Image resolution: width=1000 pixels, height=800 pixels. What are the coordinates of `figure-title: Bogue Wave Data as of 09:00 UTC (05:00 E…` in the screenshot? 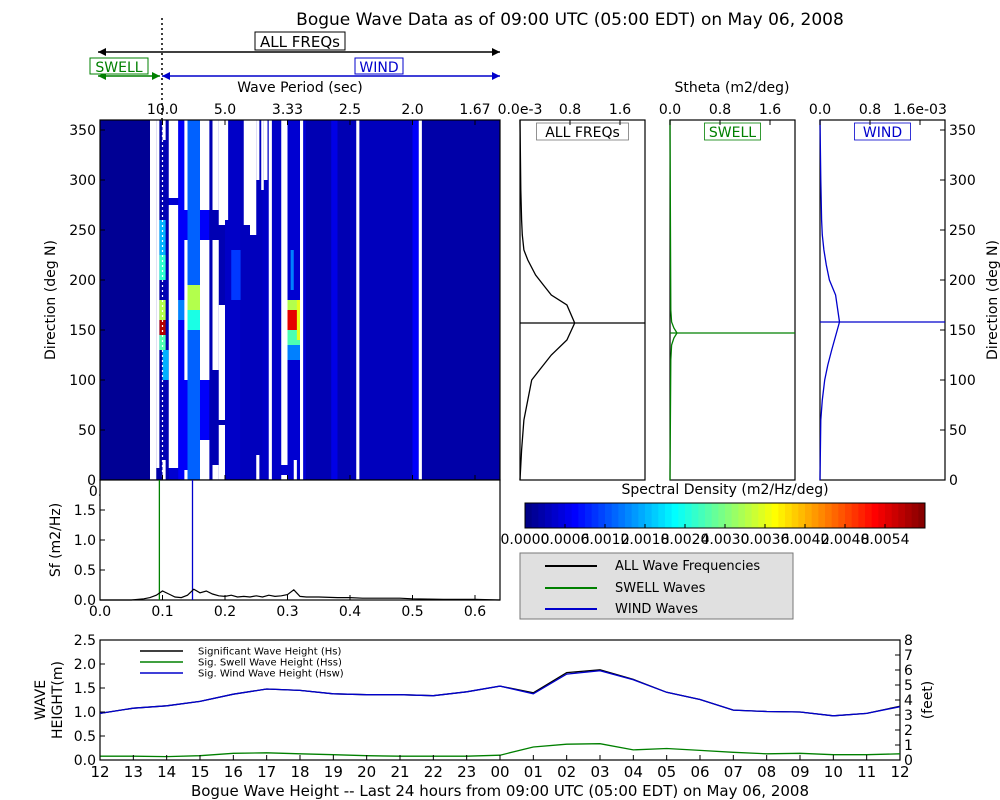 It's located at (570, 20).